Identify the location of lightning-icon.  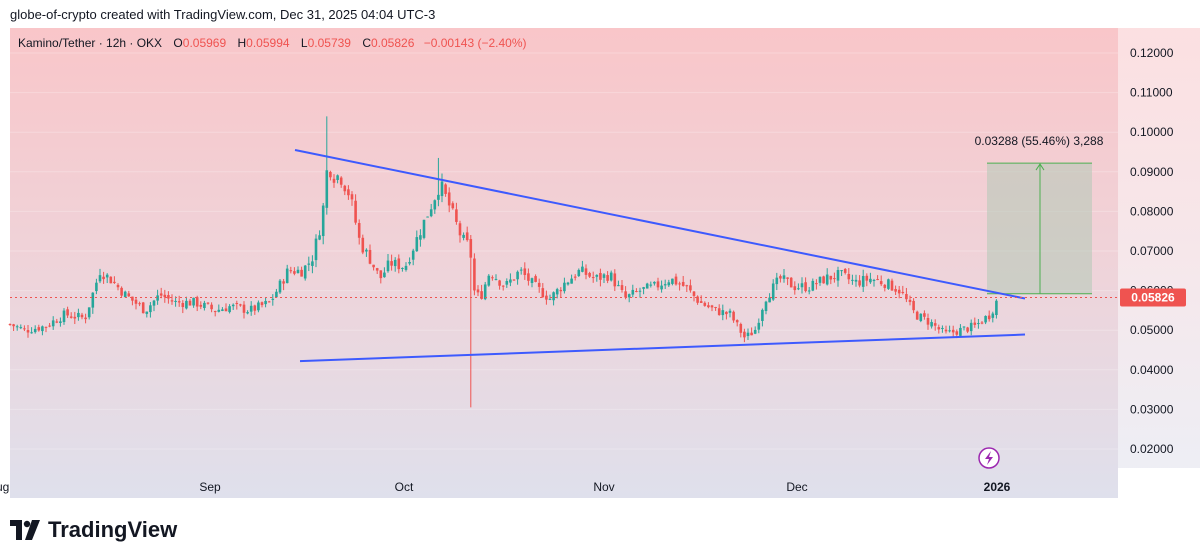
(989, 458).